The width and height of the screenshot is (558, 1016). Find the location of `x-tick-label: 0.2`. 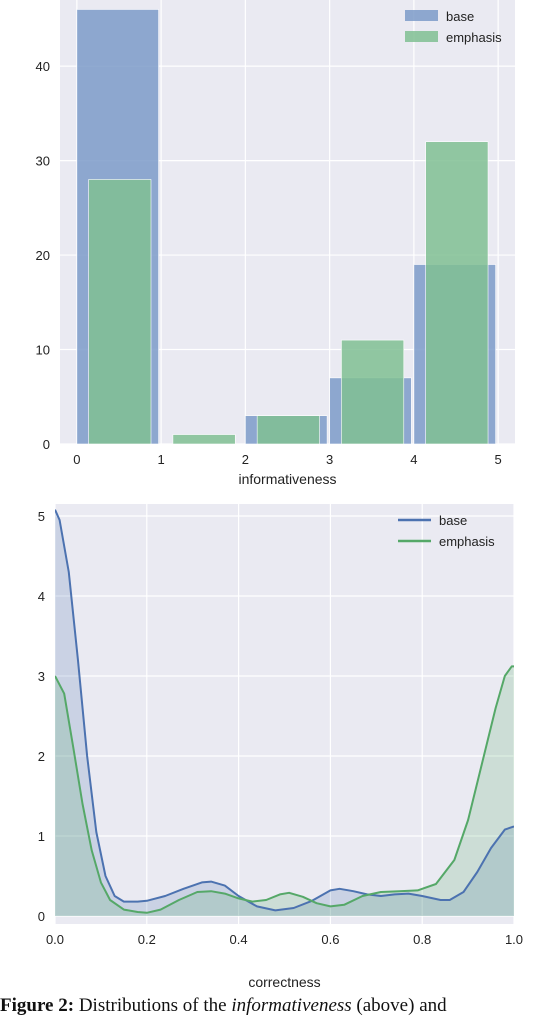

x-tick-label: 0.2 is located at coordinates (147, 939).